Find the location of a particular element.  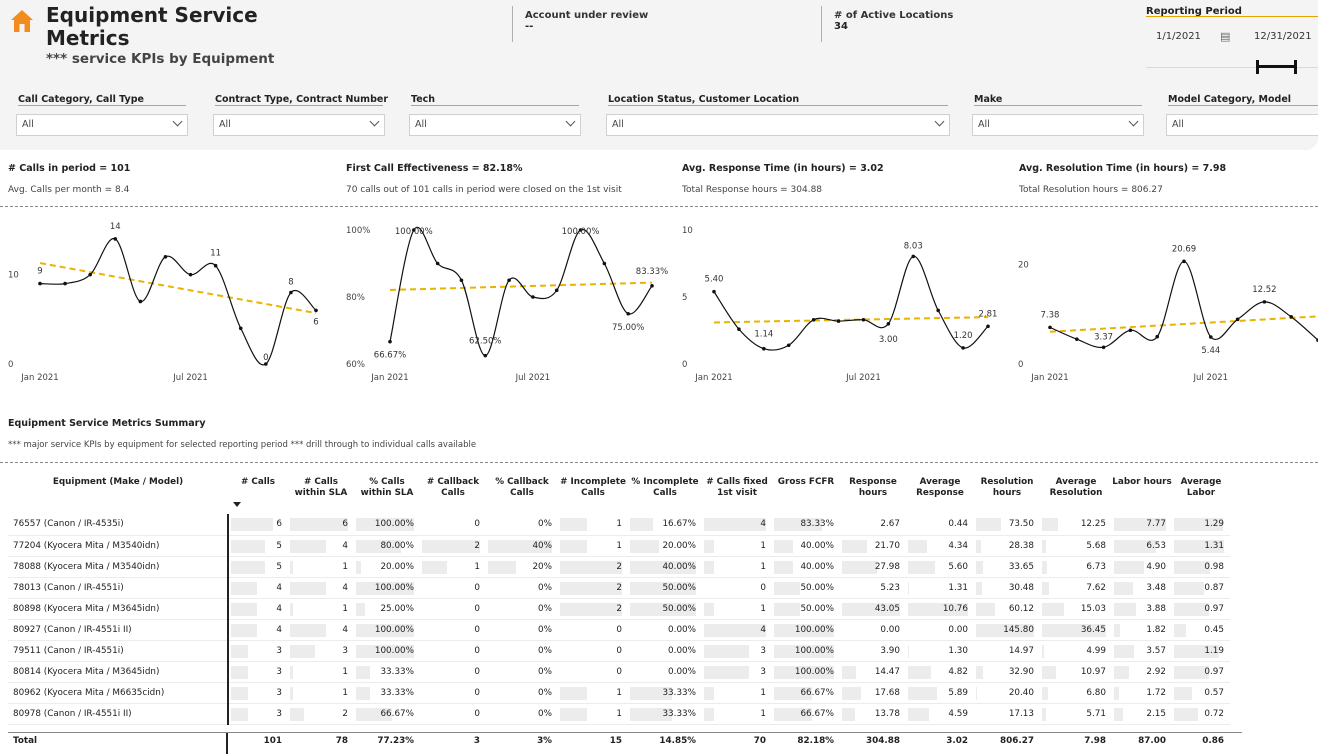

cell-value: 2 is located at coordinates (619, 608).